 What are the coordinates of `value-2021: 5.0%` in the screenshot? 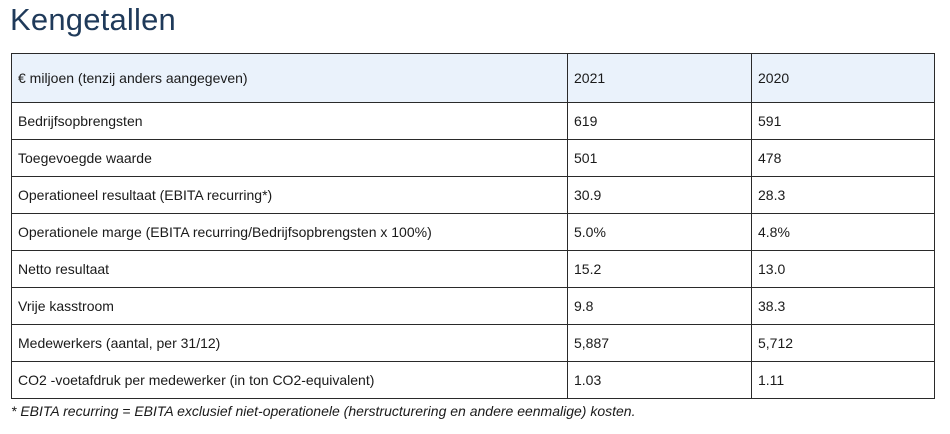 It's located at (659, 232).